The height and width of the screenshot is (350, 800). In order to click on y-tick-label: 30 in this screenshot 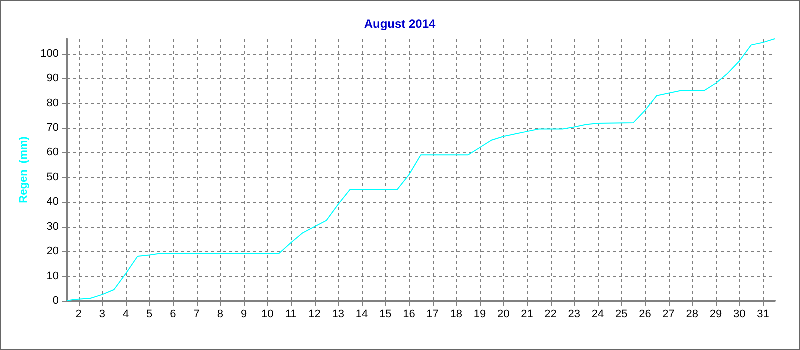, I will do `click(52, 226)`.